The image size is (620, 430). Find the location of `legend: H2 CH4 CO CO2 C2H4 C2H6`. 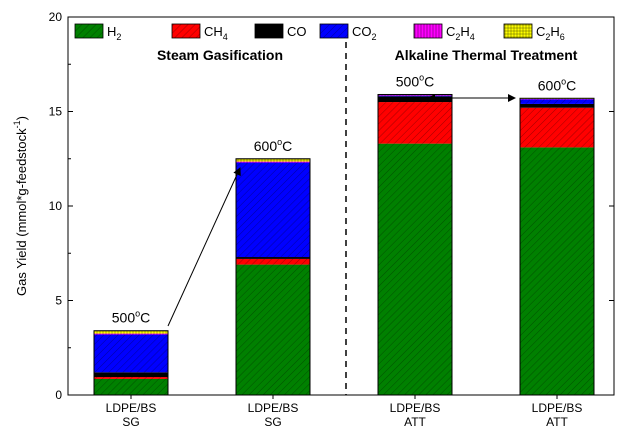

legend: H2 CH4 CO CO2 C2H4 C2H6 is located at coordinates (319, 32).